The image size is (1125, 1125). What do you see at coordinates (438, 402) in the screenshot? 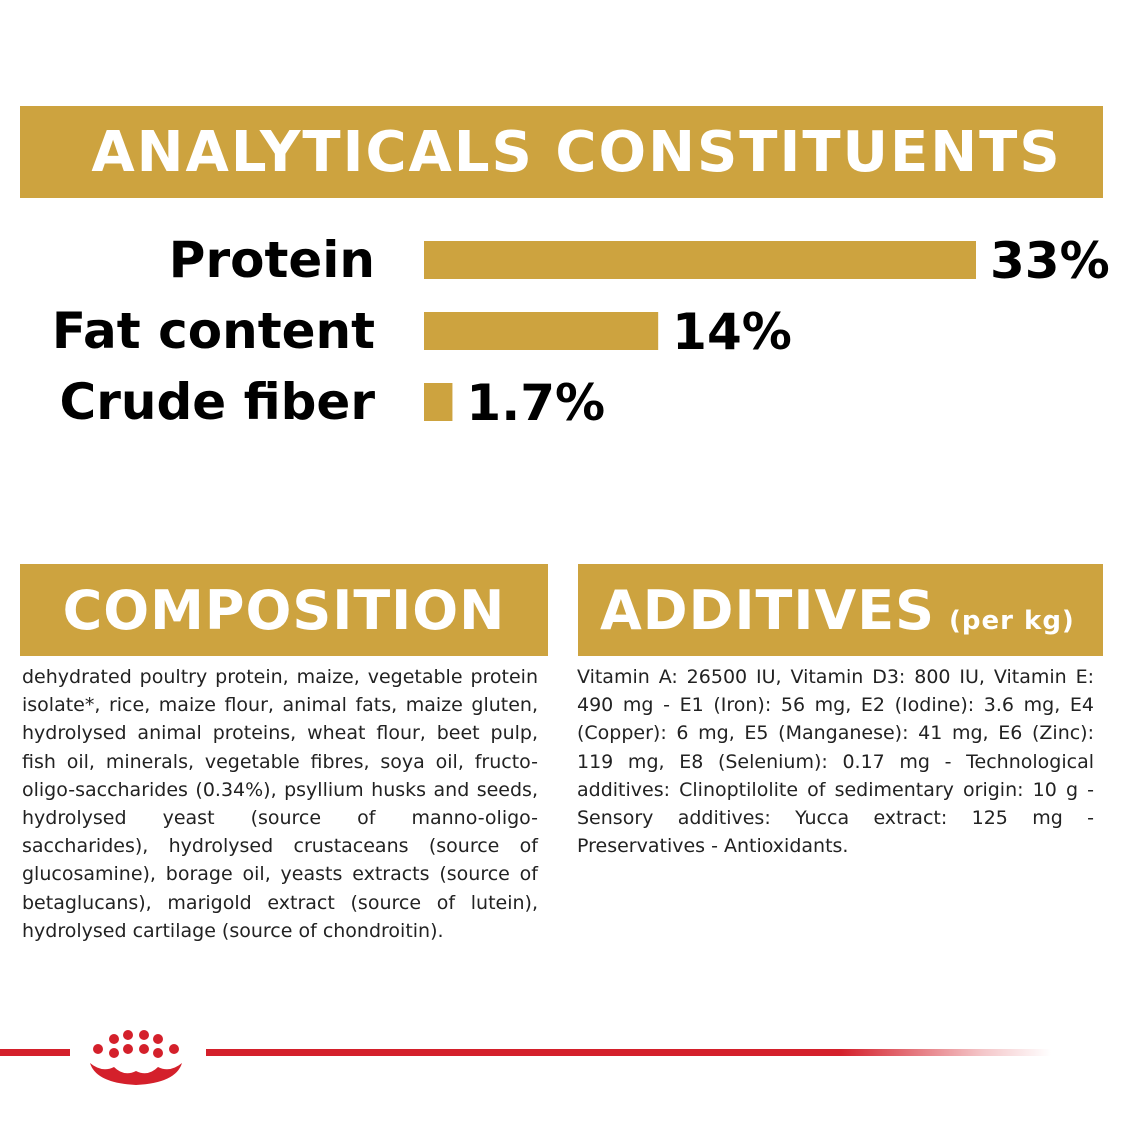
I see `bar-crude-fiber` at bounding box center [438, 402].